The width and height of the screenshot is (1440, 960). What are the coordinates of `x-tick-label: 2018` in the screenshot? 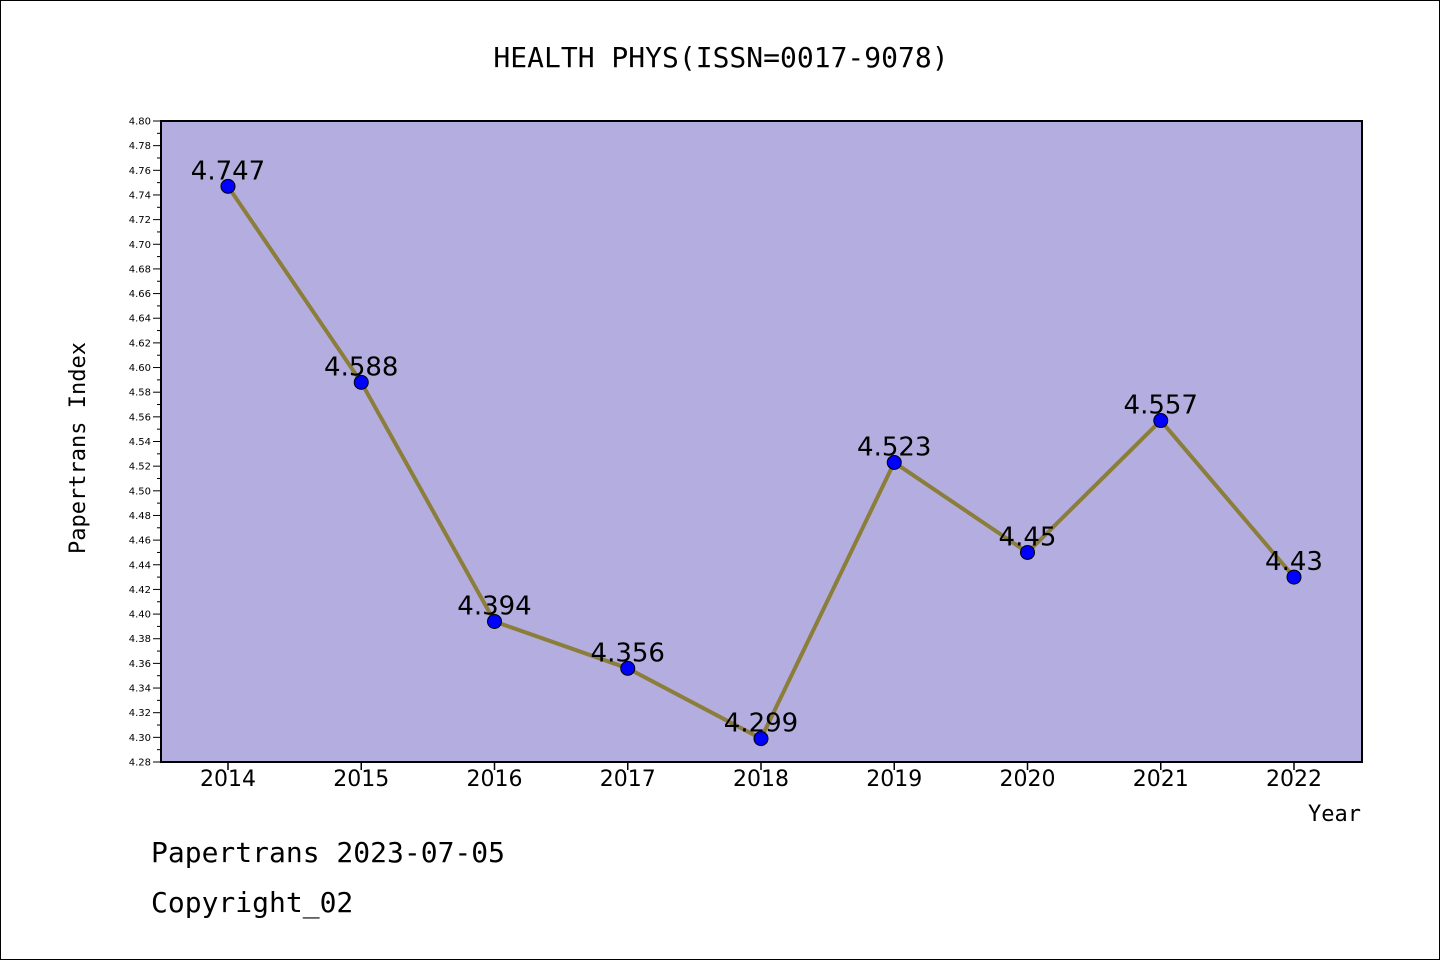 It's located at (761, 779).